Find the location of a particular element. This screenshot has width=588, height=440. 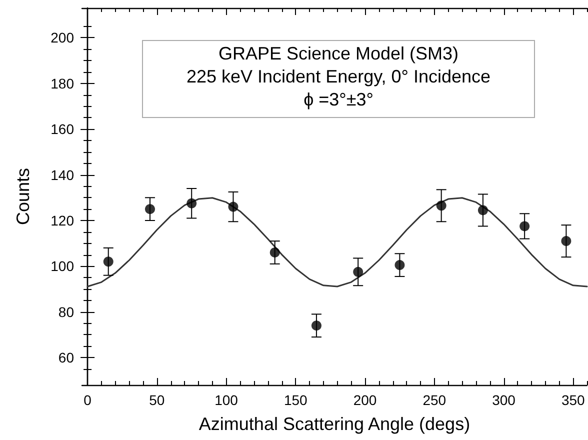

annotation: 225 keV Incident Energy, 0° Incidence is located at coordinates (338, 76).